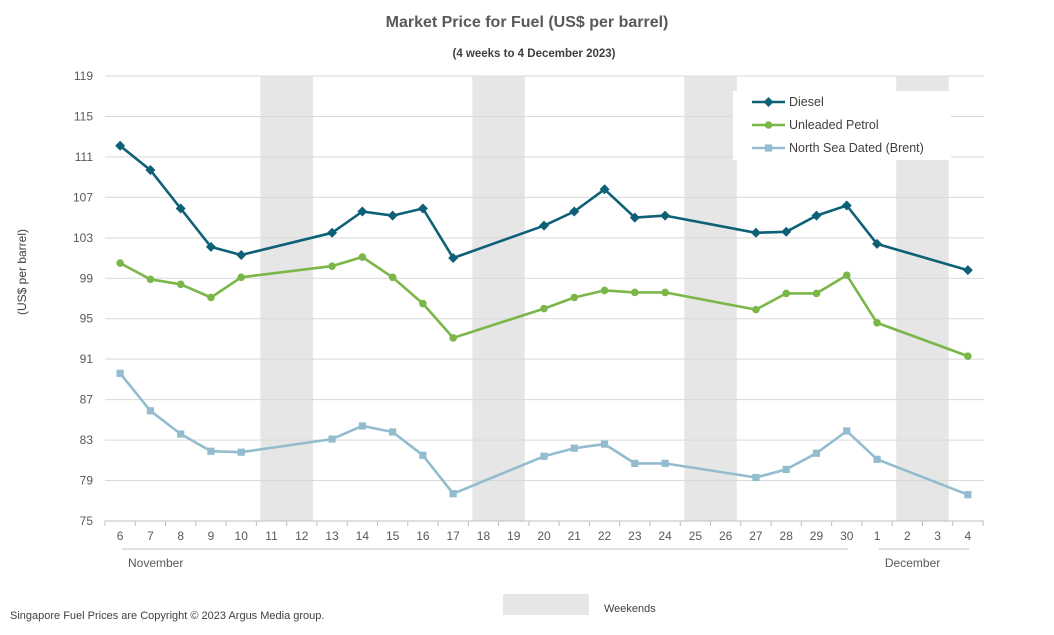 The height and width of the screenshot is (635, 1054). What do you see at coordinates (544, 306) in the screenshot?
I see `series-unleaded-petrol` at bounding box center [544, 306].